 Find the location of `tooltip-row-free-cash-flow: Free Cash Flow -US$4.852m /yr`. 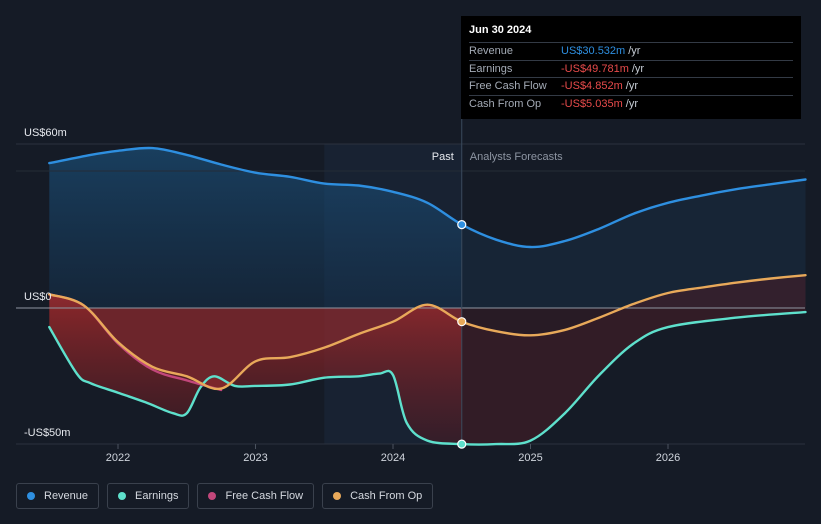

tooltip-row-free-cash-flow: Free Cash Flow -US$4.852m /yr is located at coordinates (631, 86).